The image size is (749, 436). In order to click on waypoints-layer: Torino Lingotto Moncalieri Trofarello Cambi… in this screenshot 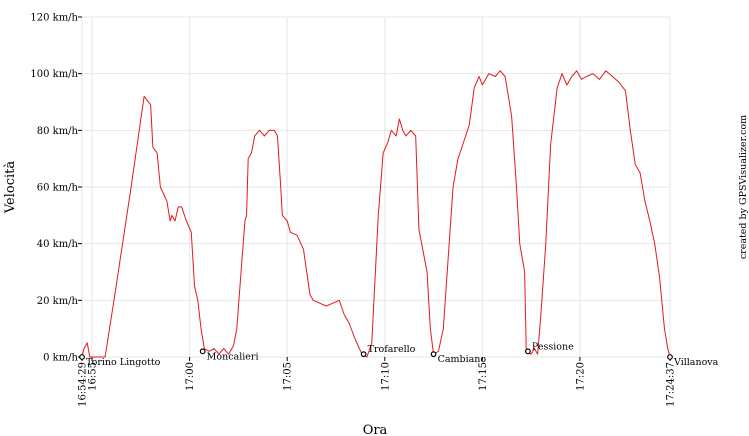, I will do `click(399, 354)`.